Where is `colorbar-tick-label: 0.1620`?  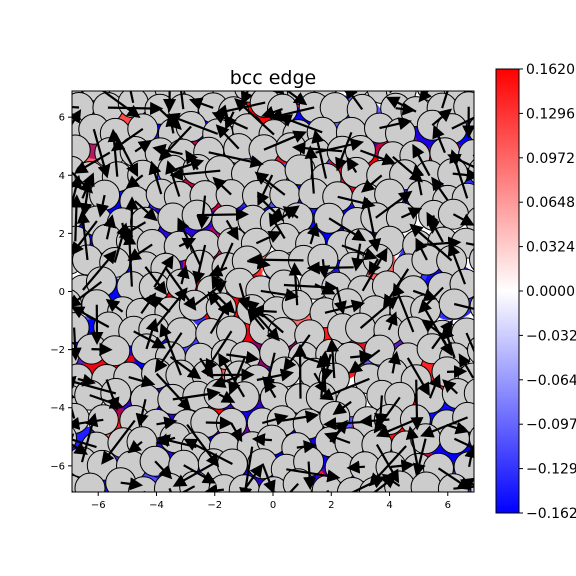
colorbar-tick-label: 0.1620 is located at coordinates (550, 70).